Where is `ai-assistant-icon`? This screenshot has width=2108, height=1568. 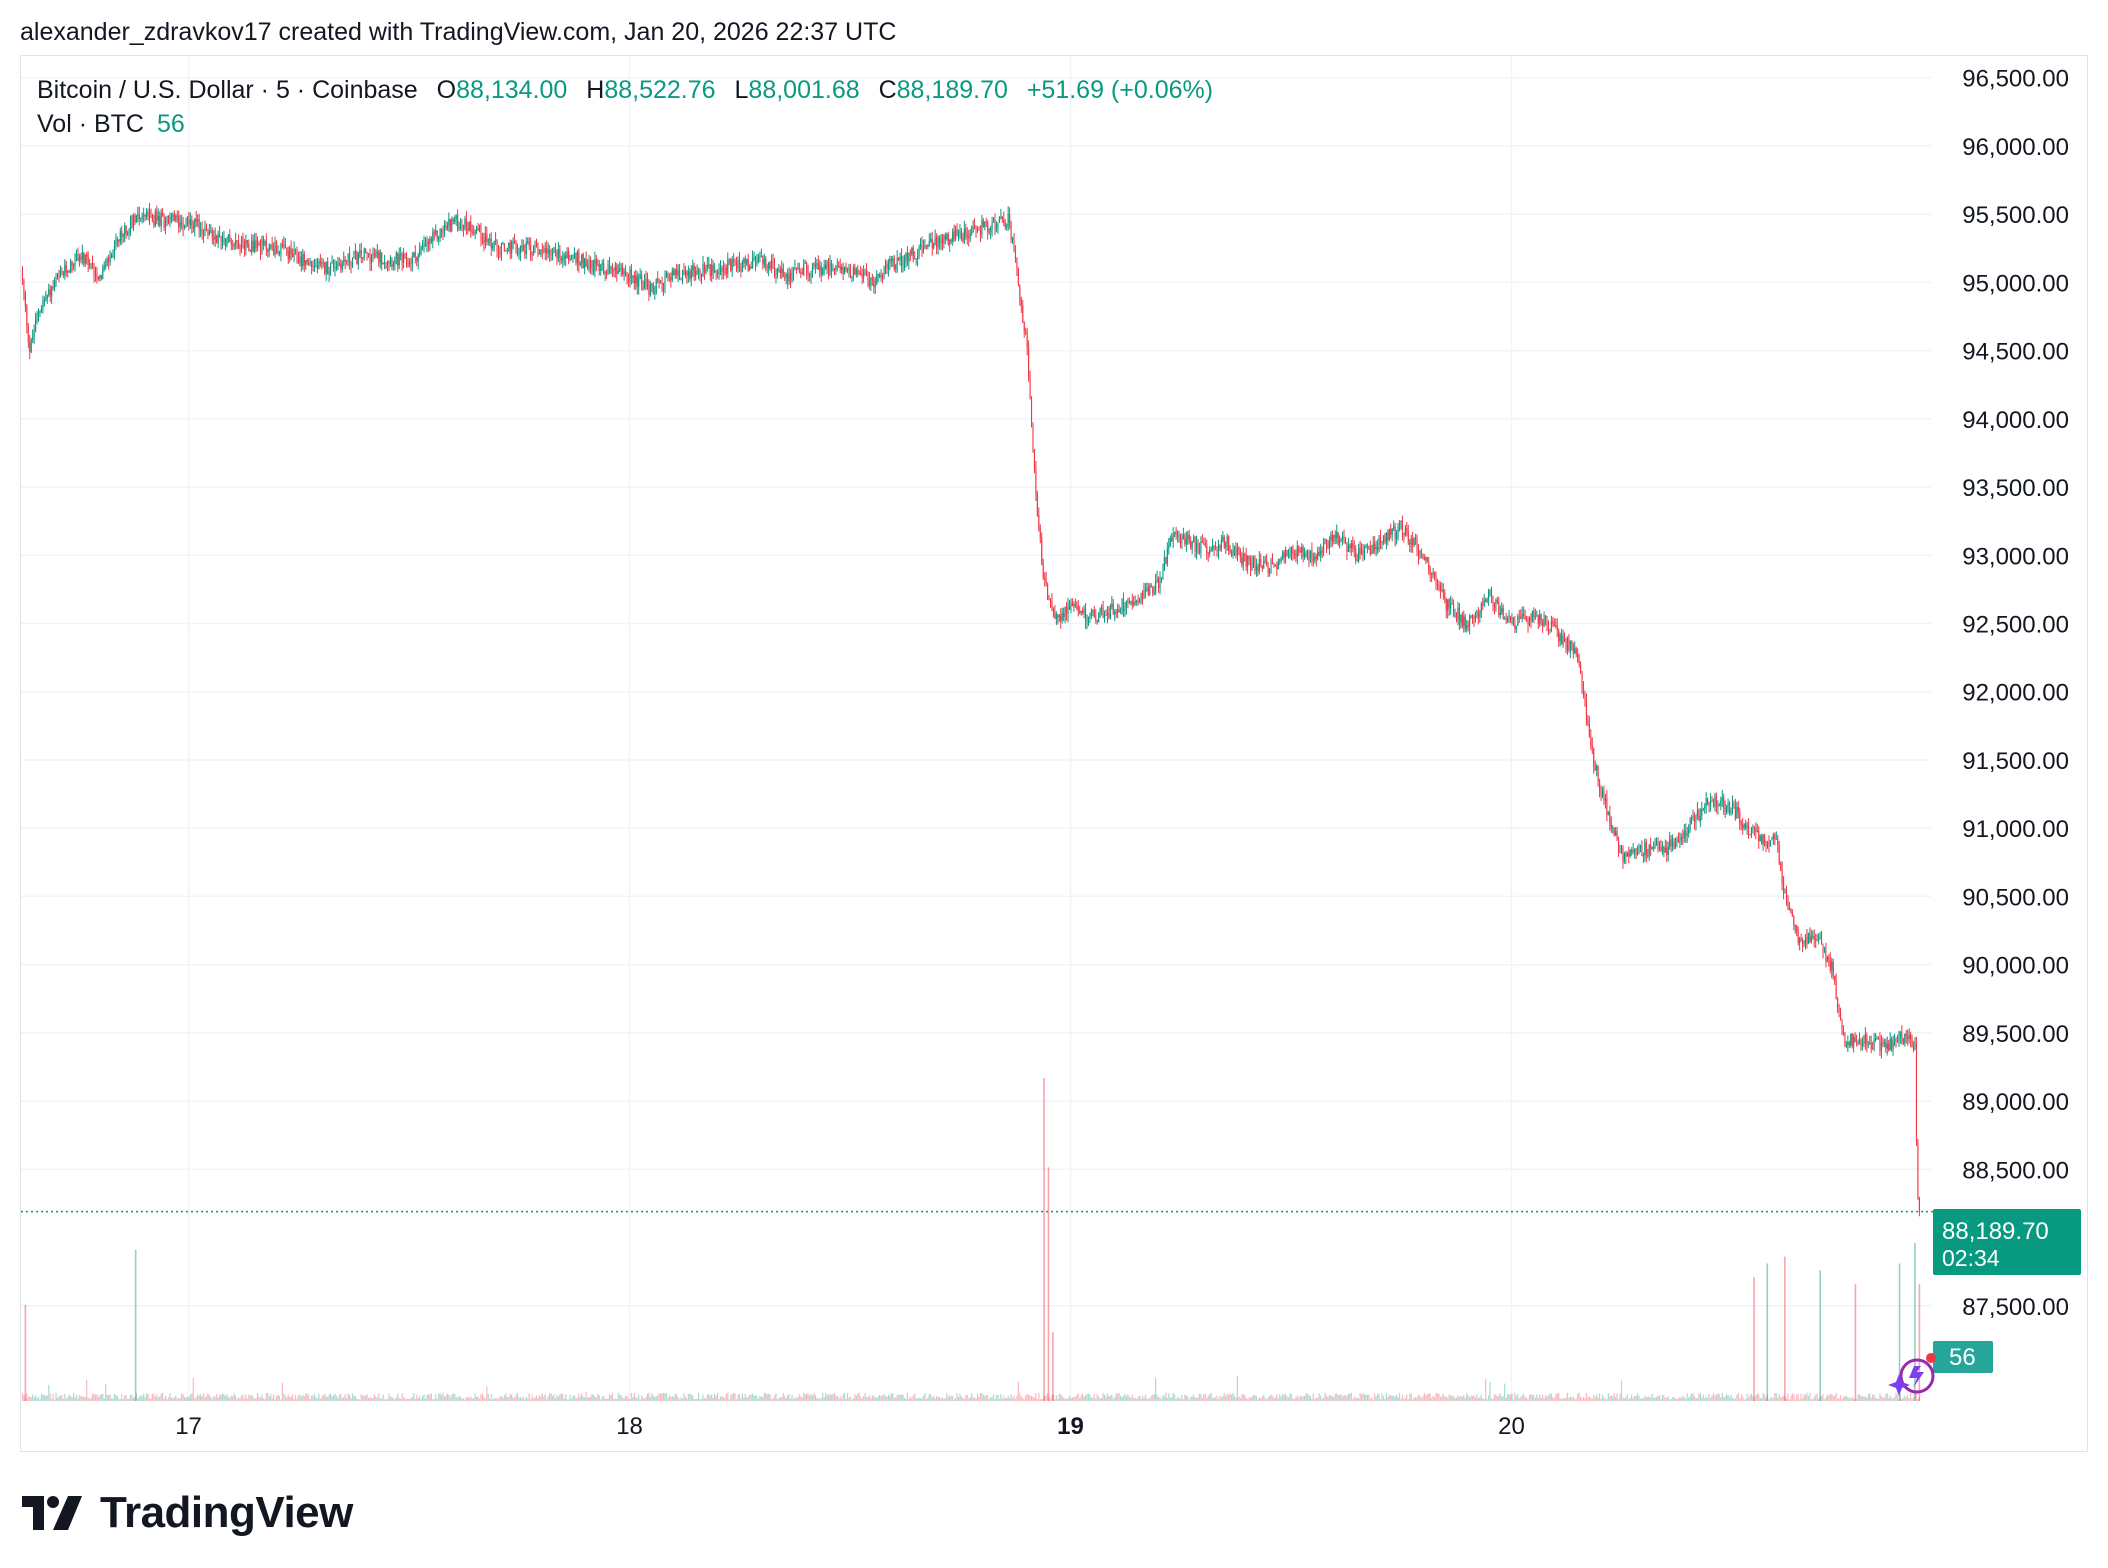 ai-assistant-icon is located at coordinates (1912, 1374).